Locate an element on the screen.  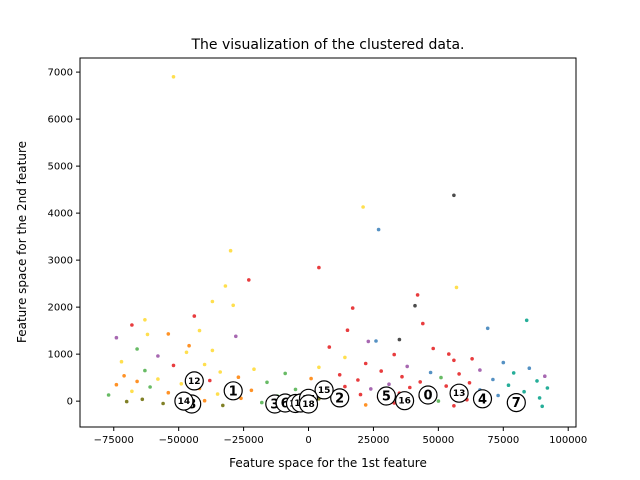
x-tick-label: −50000 is located at coordinates (179, 440).